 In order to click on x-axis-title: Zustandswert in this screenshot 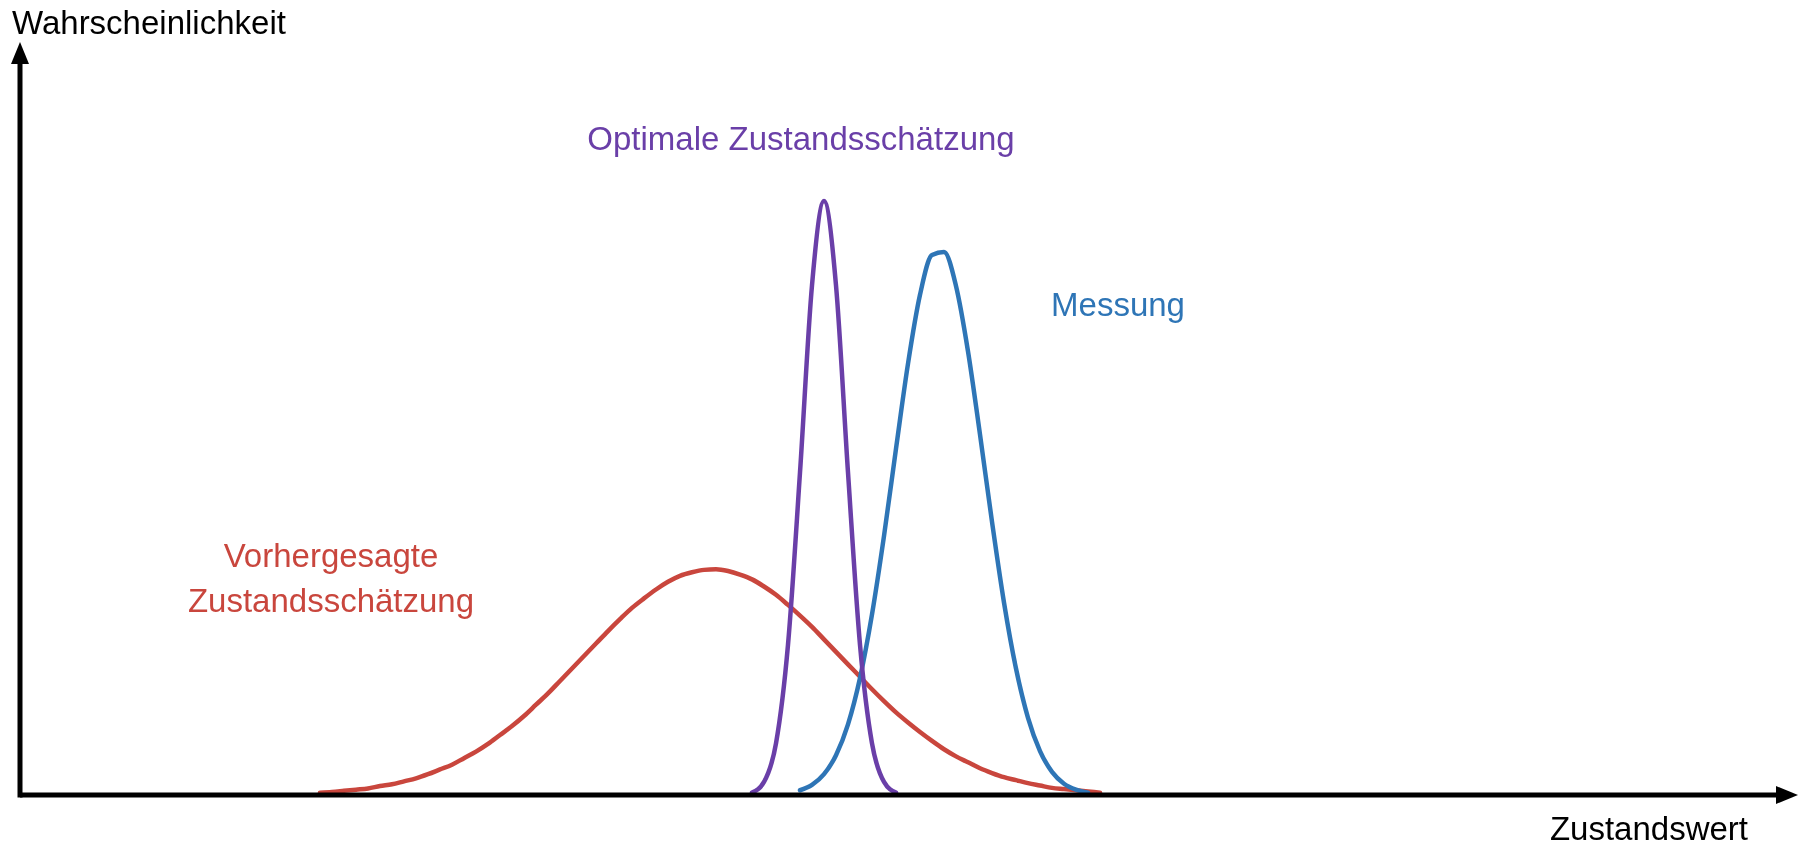, I will do `click(1648, 828)`.